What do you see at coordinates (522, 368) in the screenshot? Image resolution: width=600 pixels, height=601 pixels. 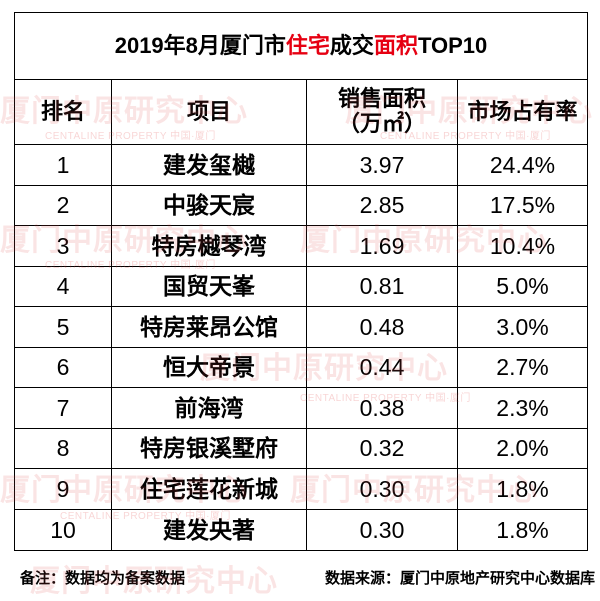 I see `share-cell: 2.7%` at bounding box center [522, 368].